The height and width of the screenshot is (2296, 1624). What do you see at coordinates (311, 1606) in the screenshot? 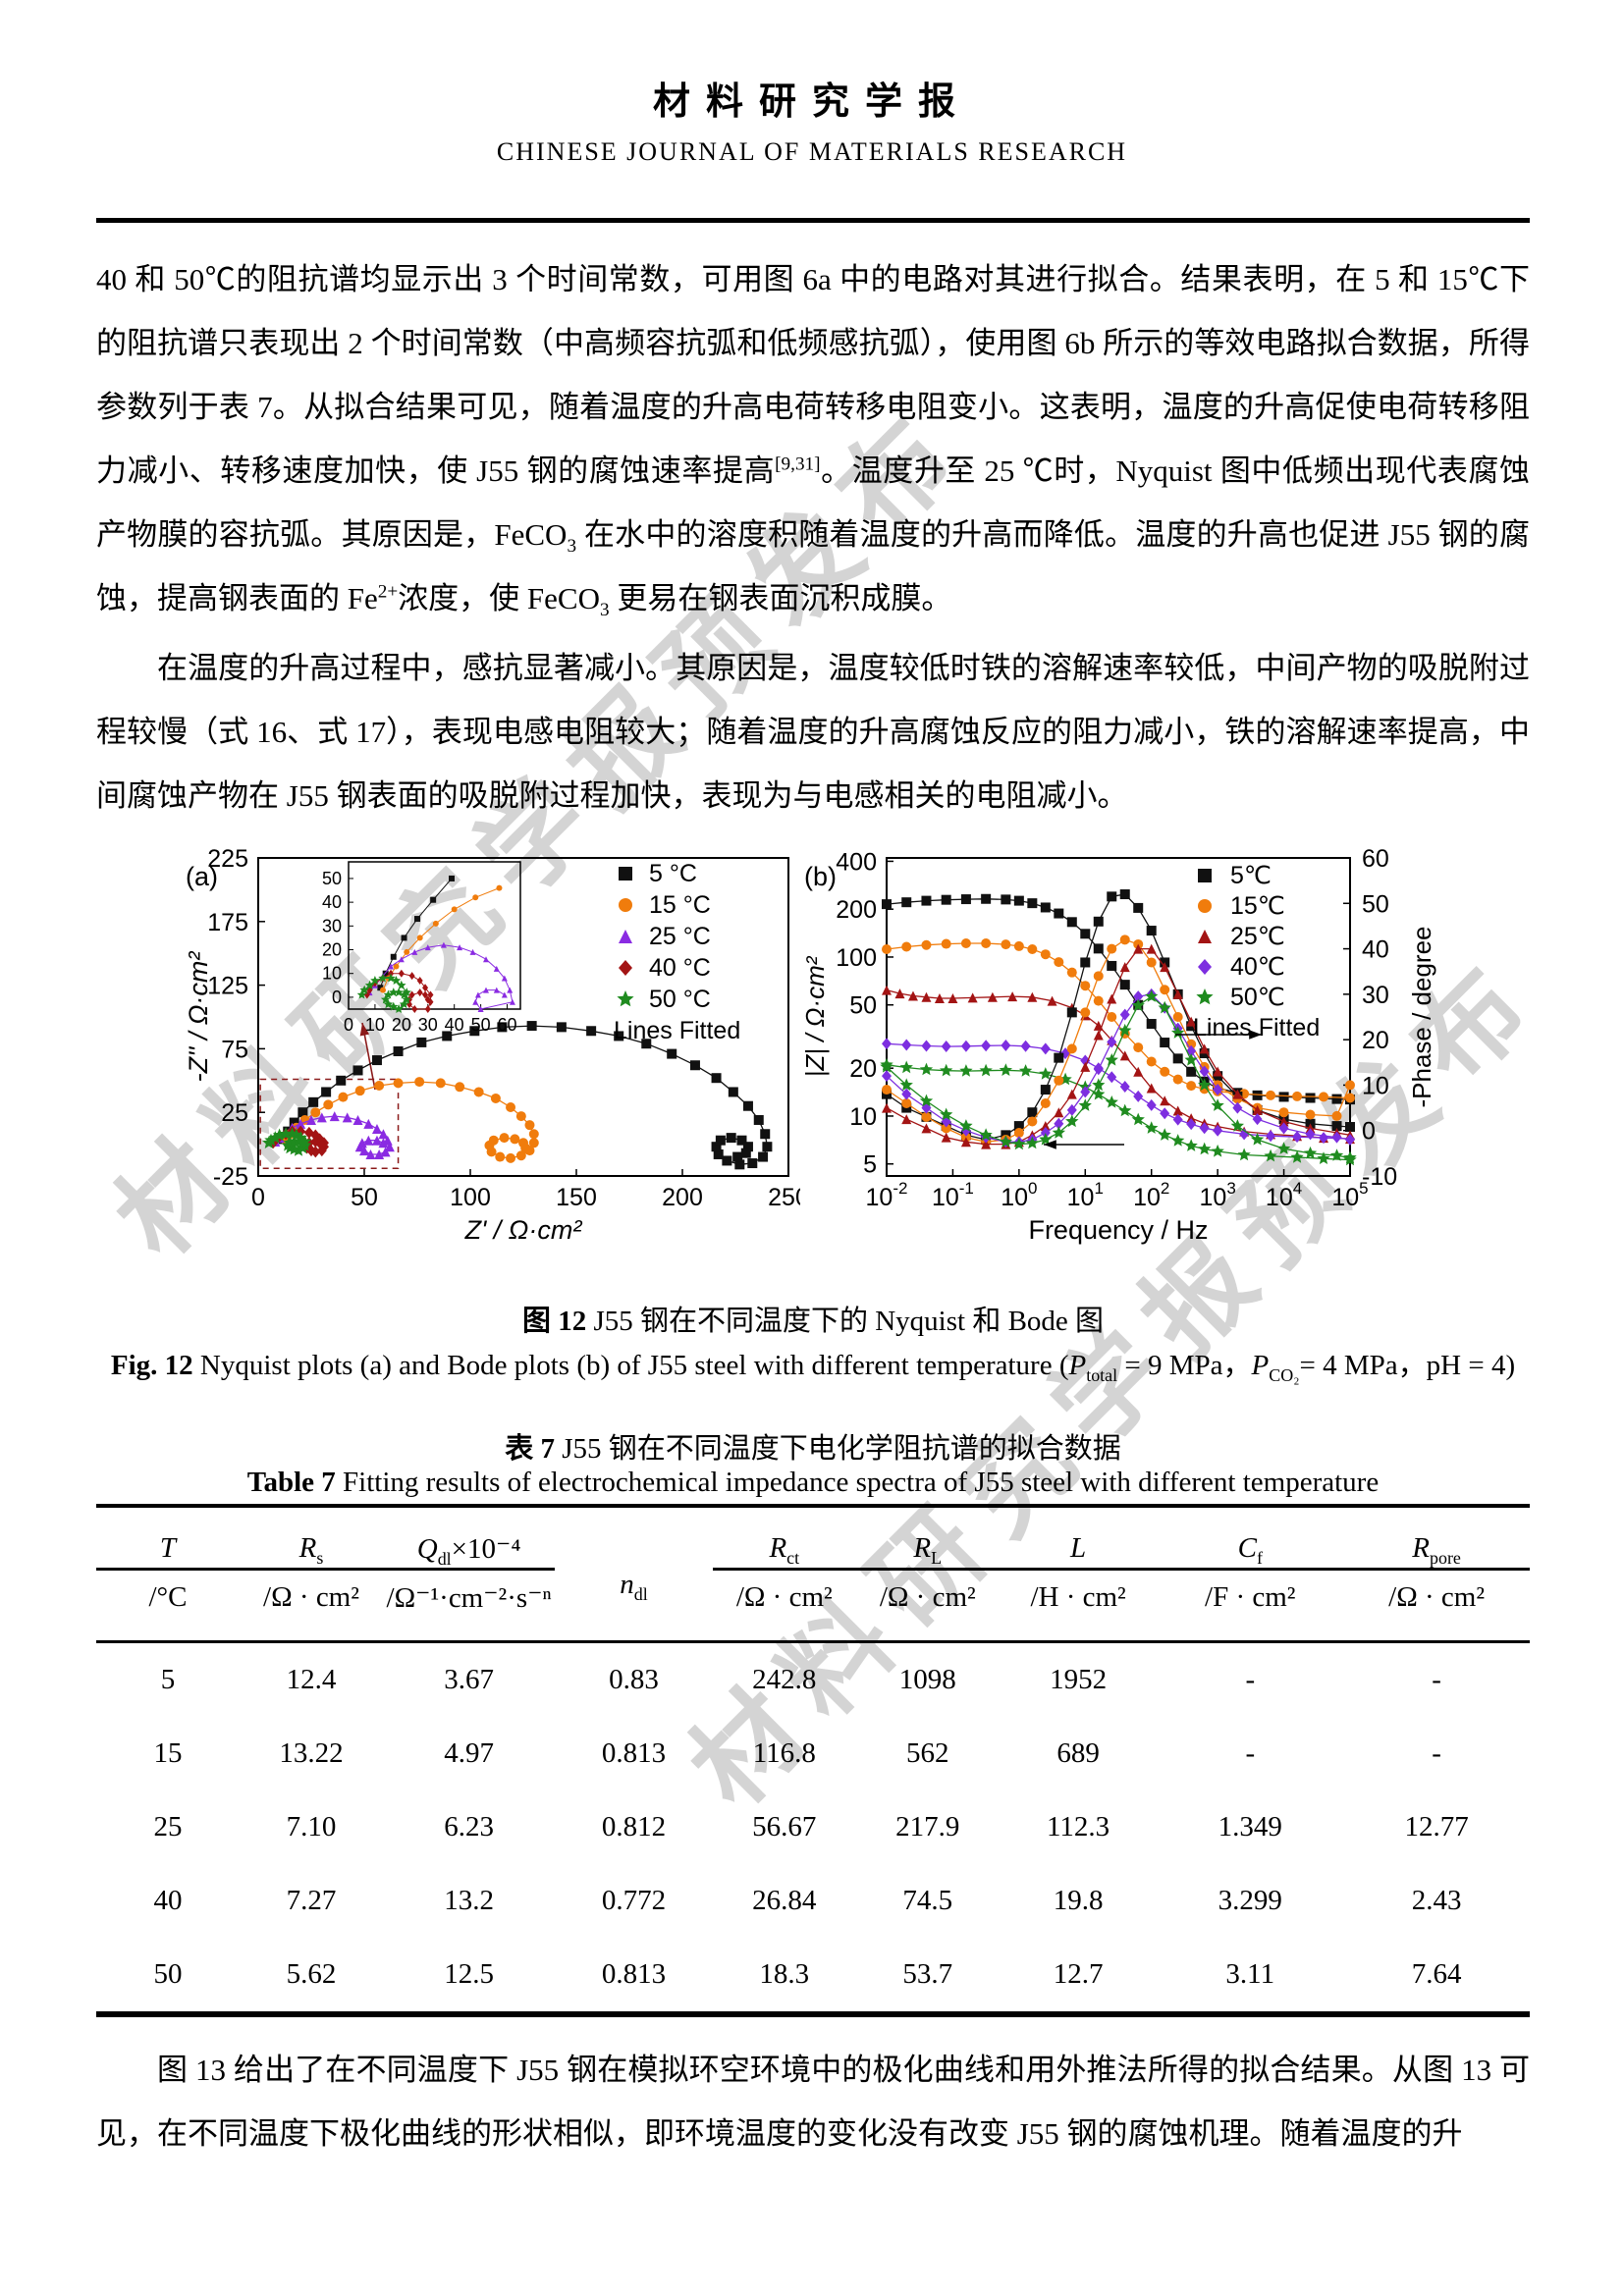
I see `unit-Rs: /Ω · cm²` at bounding box center [311, 1606].